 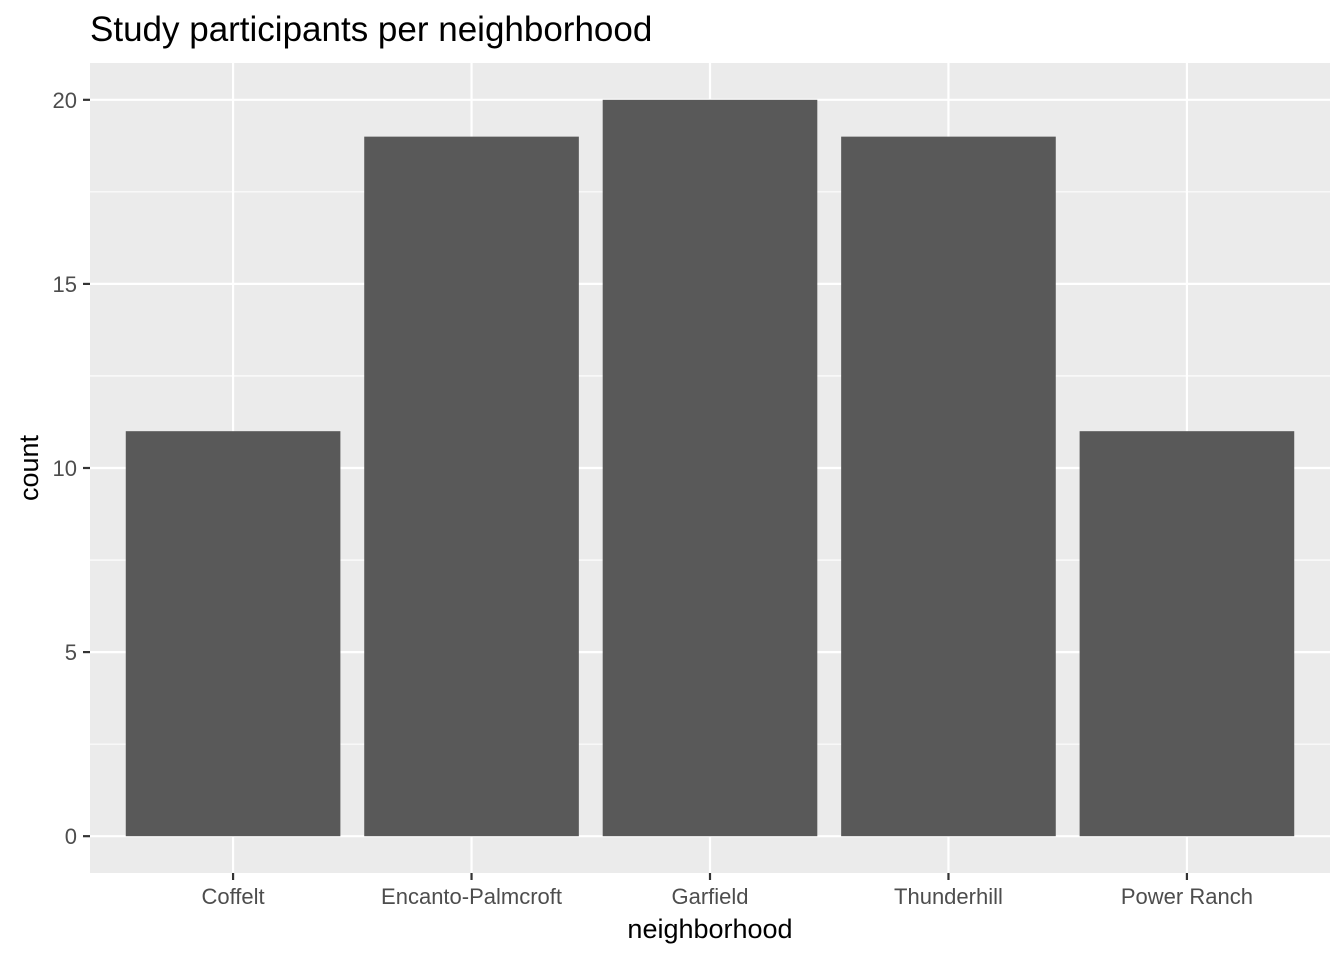 What do you see at coordinates (65, 284) in the screenshot?
I see `y-tick-label: 15` at bounding box center [65, 284].